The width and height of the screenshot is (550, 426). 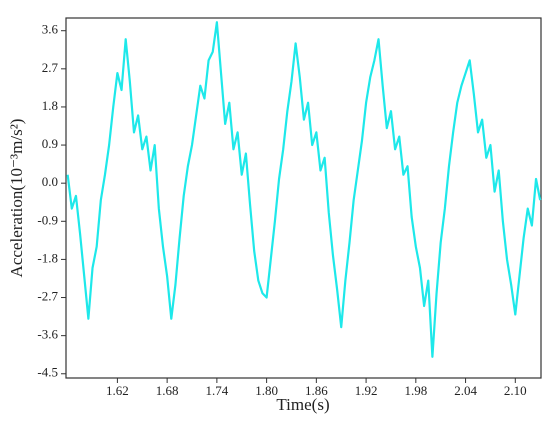 I want to click on x-tick-label: 1.74, so click(x=216, y=390).